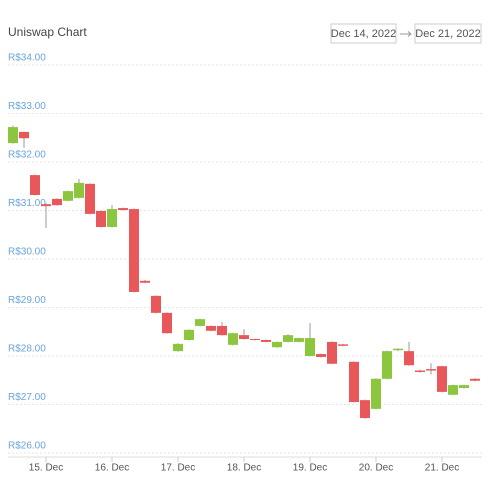 The image size is (490, 495). I want to click on y-tick-label: R$29.00, so click(27, 300).